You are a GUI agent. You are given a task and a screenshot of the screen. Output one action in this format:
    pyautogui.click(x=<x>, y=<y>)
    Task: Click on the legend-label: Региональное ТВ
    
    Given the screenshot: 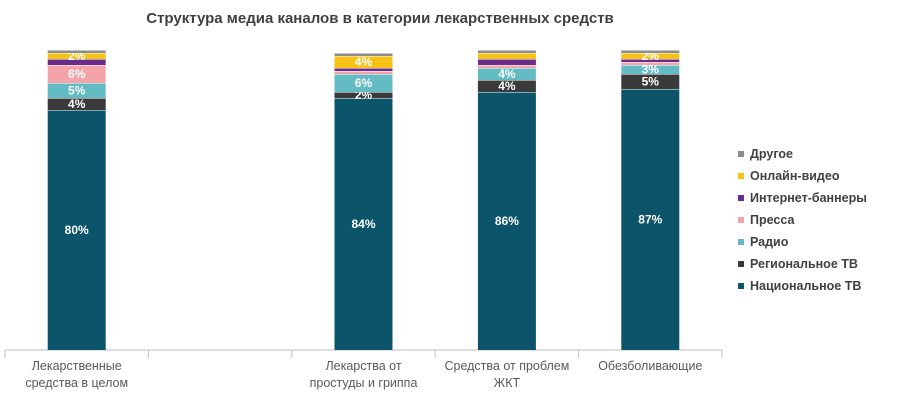 What is the action you would take?
    pyautogui.click(x=804, y=264)
    